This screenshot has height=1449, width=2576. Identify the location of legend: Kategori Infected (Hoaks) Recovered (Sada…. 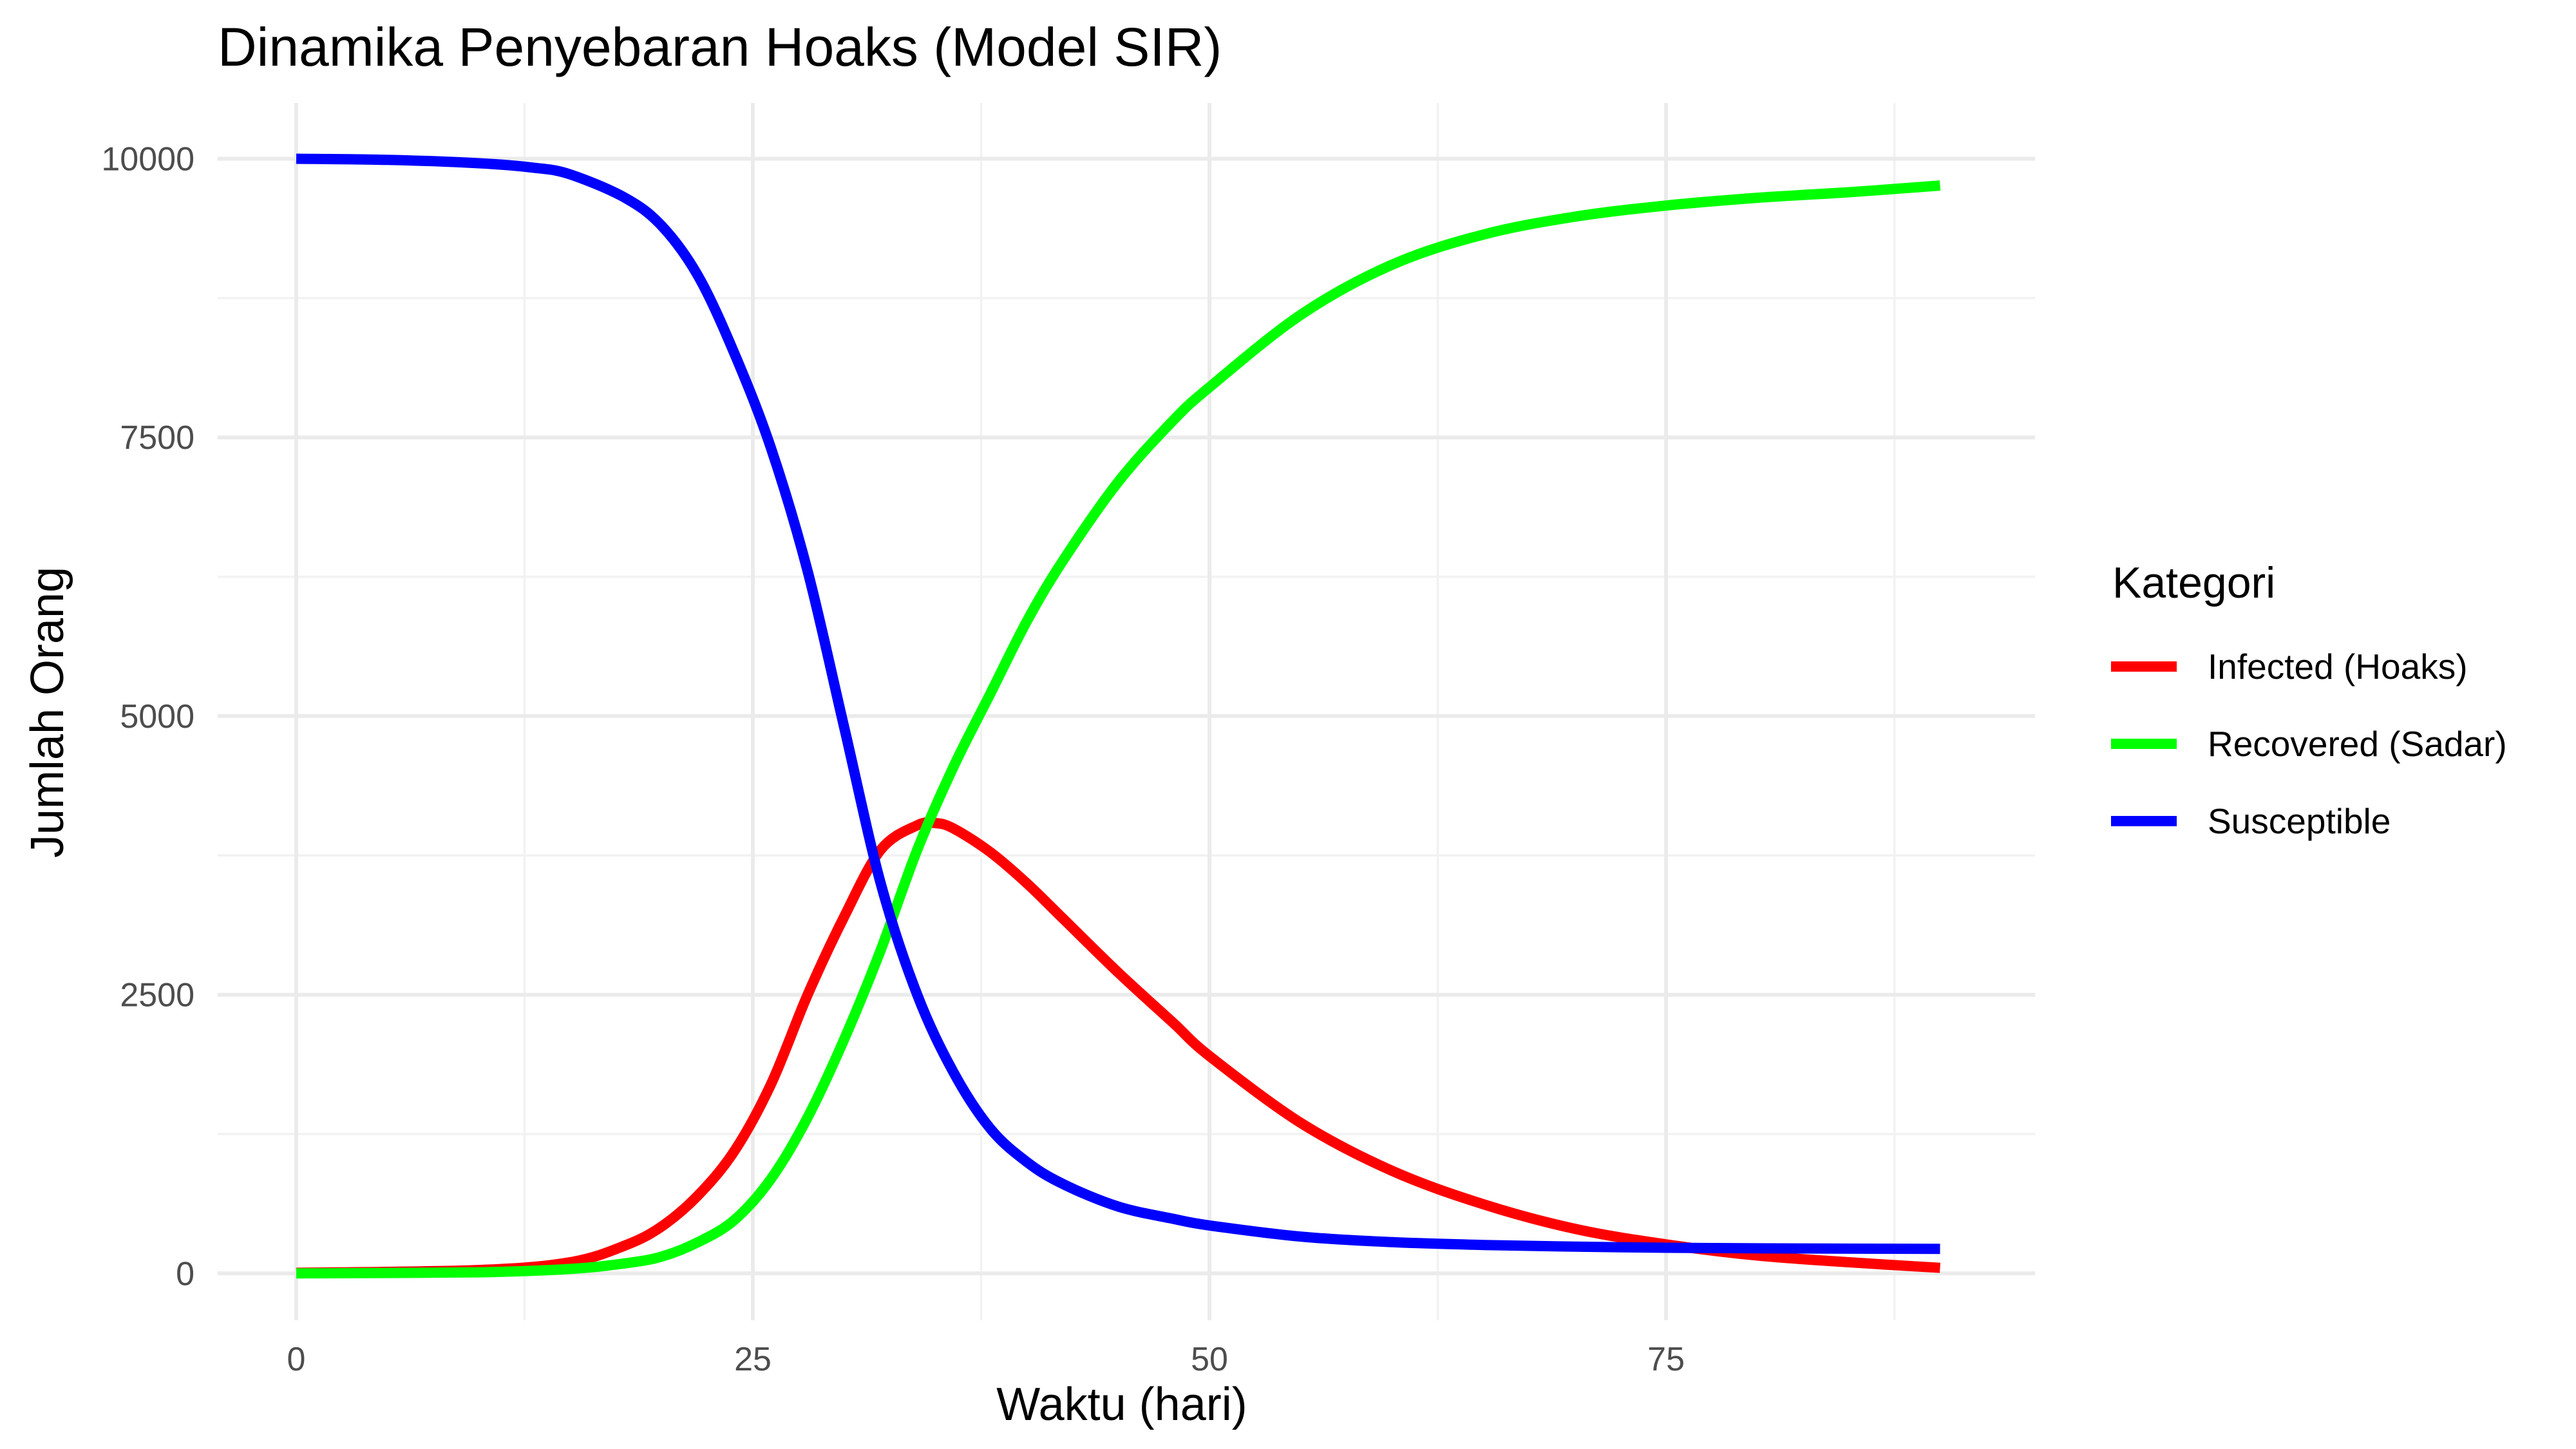
(2309, 699).